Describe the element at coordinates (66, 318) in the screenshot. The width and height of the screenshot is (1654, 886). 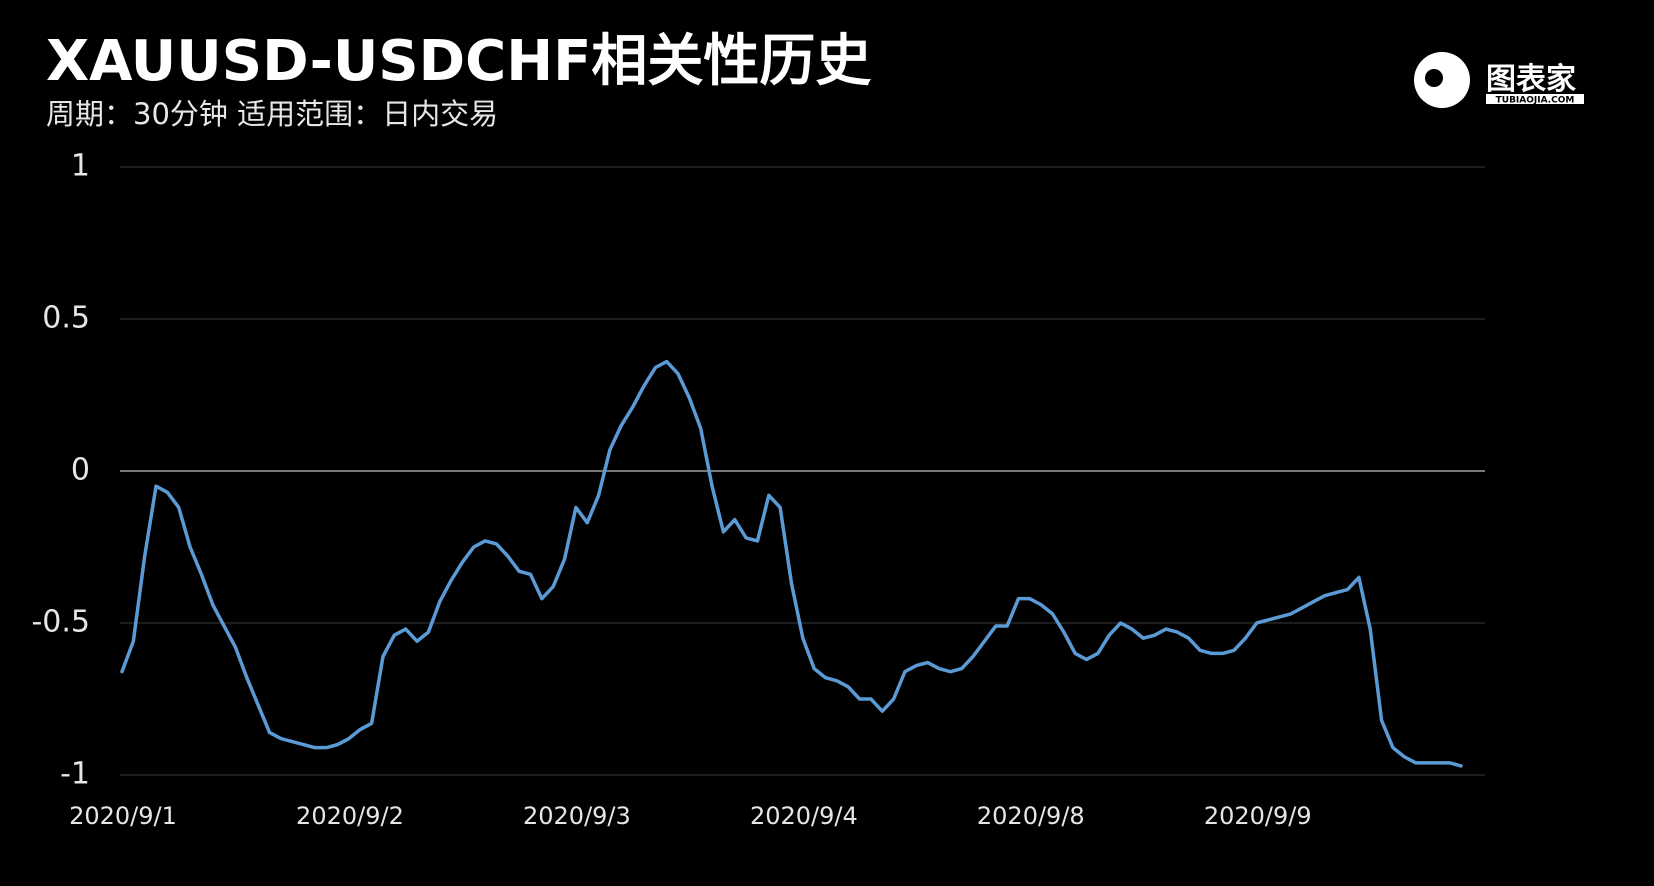
I see `y-tick-label: 0.5` at that location.